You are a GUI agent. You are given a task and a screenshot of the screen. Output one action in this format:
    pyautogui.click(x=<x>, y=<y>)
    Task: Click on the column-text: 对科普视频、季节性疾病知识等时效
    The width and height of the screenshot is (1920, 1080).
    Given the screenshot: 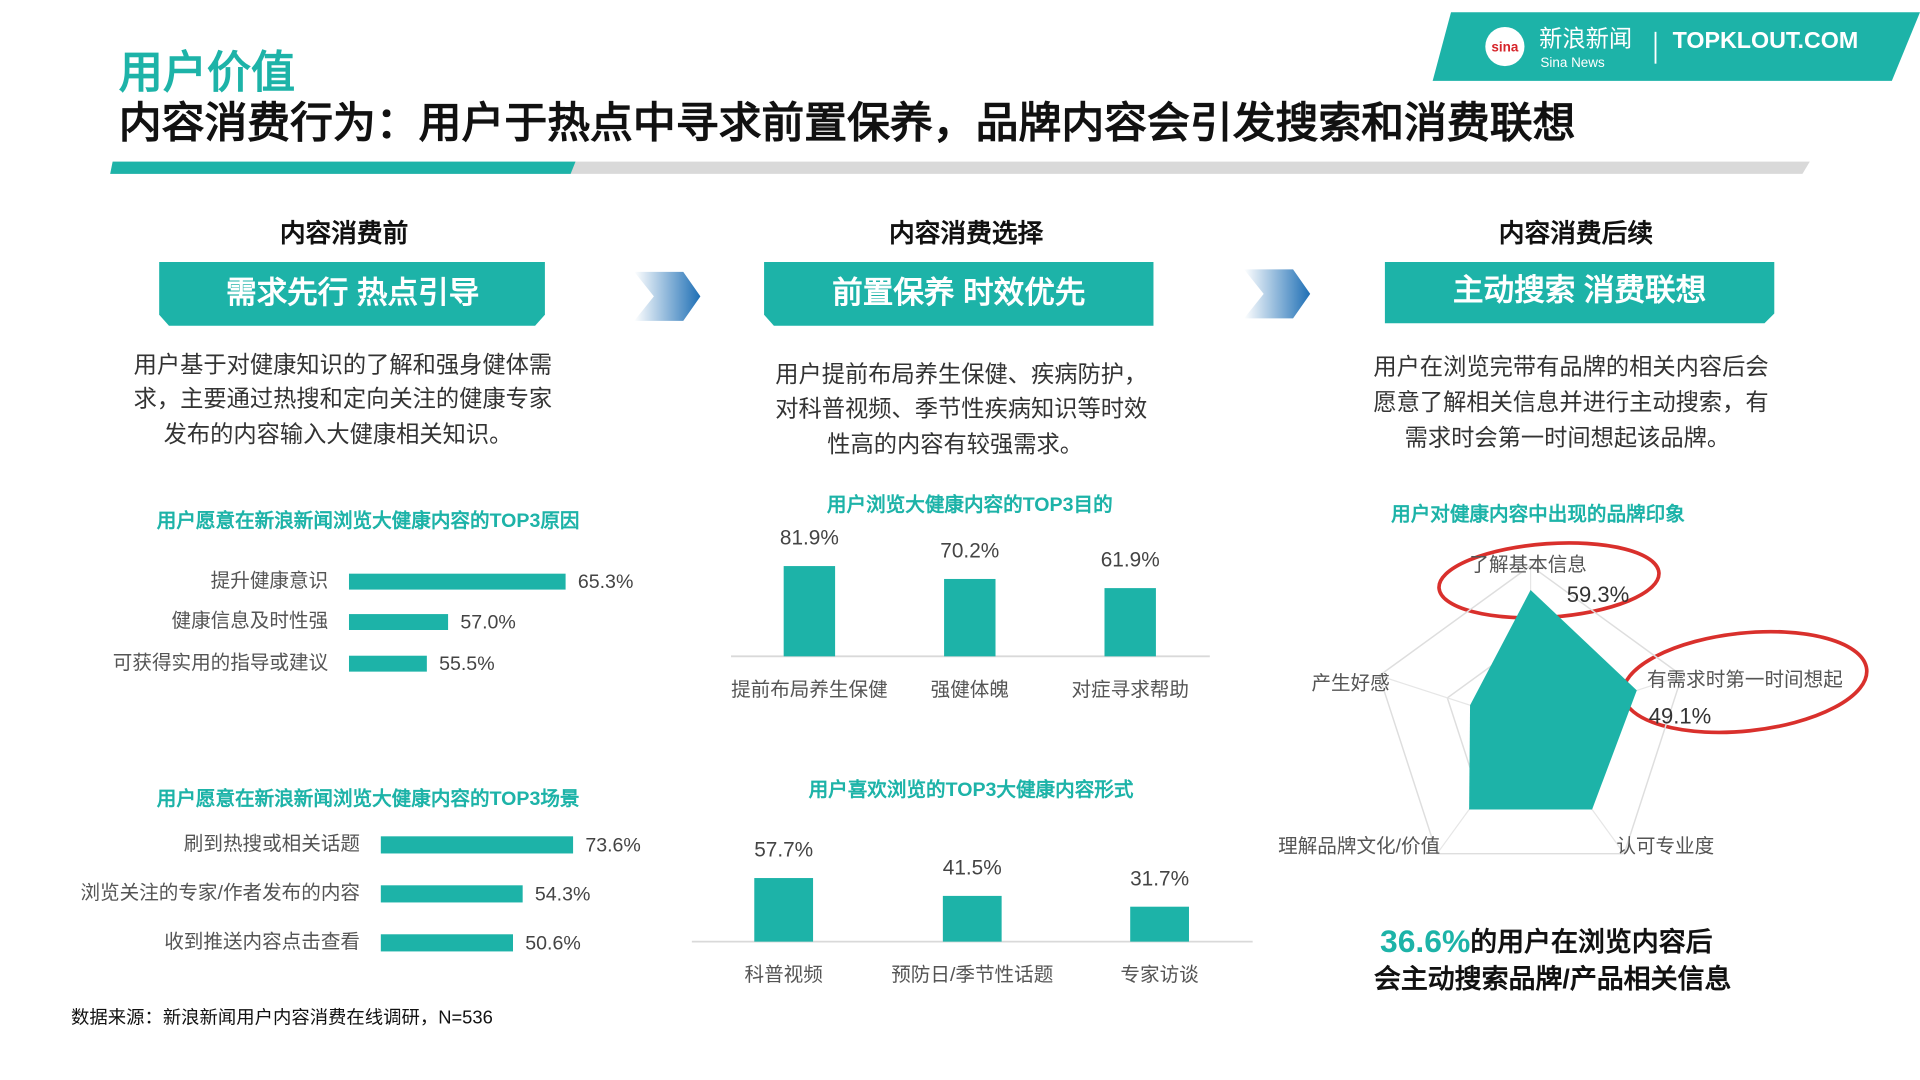 What is the action you would take?
    pyautogui.click(x=961, y=408)
    